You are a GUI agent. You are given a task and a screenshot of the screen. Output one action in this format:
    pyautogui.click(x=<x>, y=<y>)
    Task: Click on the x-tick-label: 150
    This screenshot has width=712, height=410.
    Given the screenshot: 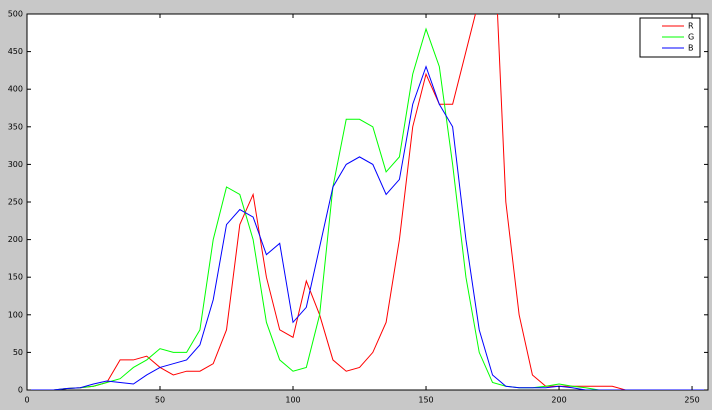 What is the action you would take?
    pyautogui.click(x=425, y=400)
    